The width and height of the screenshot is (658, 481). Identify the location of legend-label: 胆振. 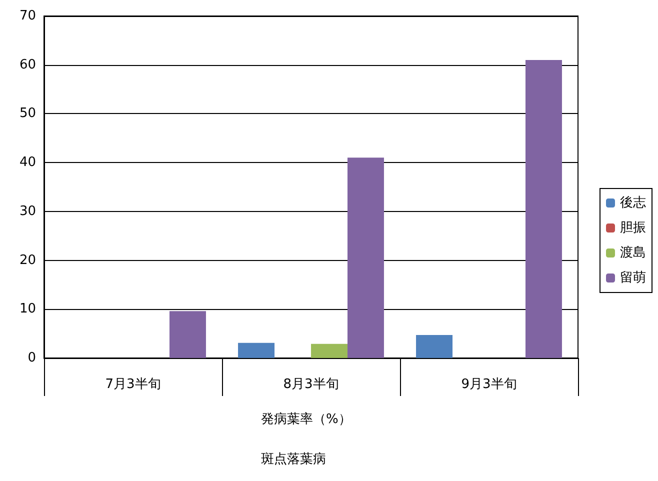
(633, 228).